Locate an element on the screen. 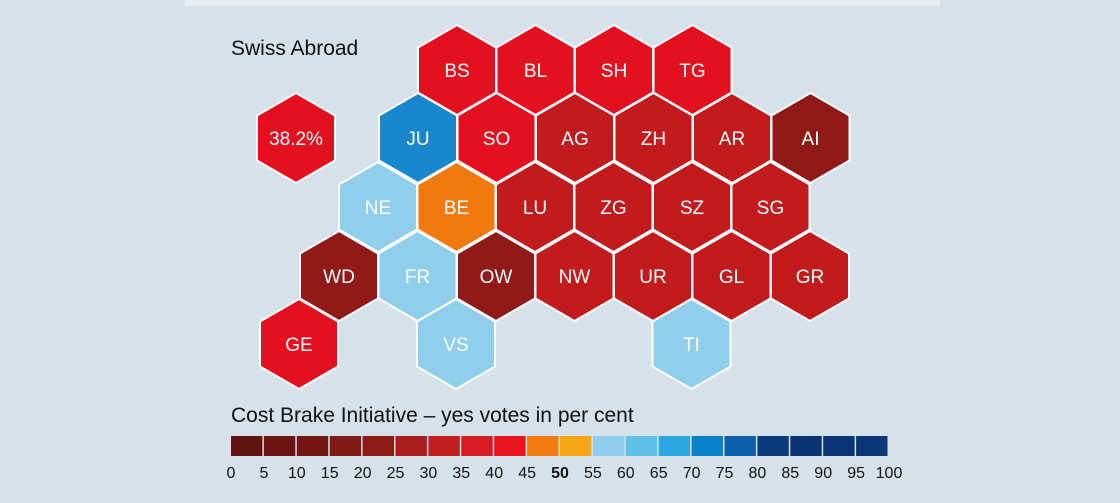 This screenshot has width=1120, height=503. legend-tick-label: 60 is located at coordinates (626, 473).